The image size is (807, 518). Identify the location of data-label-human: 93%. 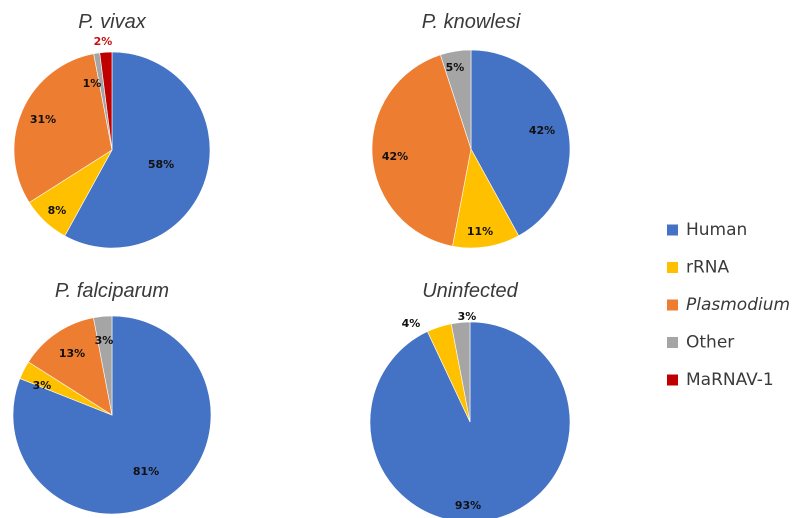
(468, 505).